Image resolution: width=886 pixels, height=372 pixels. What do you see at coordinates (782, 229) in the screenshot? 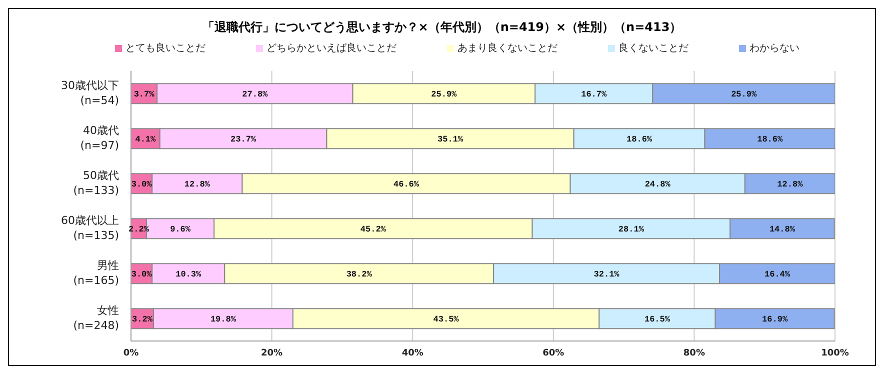
I see `data-label: 14.8%` at bounding box center [782, 229].